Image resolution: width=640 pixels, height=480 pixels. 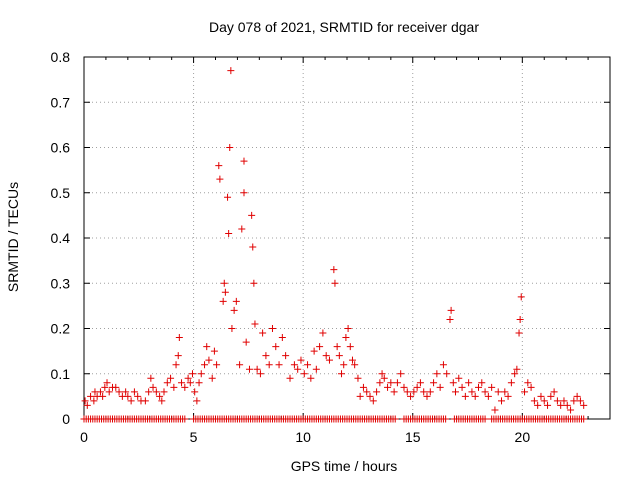 I want to click on y-tick-label: 0.1, so click(x=61, y=374).